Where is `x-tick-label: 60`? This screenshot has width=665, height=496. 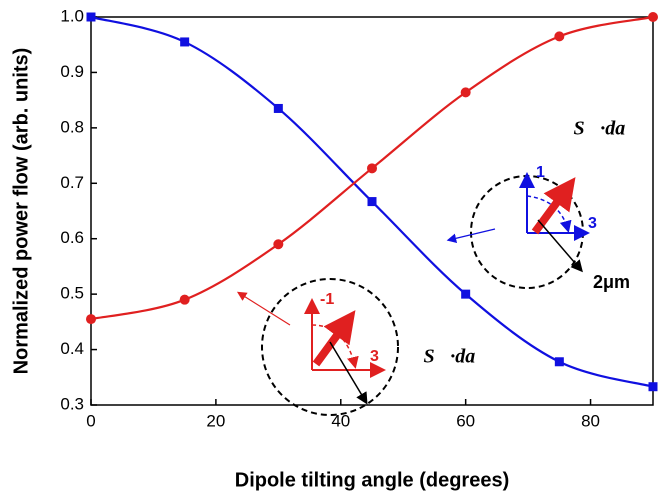
x-tick-label: 60 is located at coordinates (465, 420).